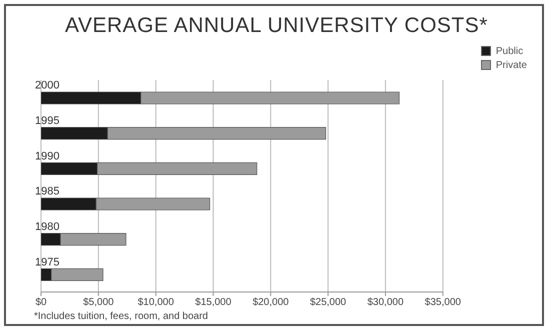 The width and height of the screenshot is (553, 332). What do you see at coordinates (98, 302) in the screenshot?
I see `x-tick-label: $5,000` at bounding box center [98, 302].